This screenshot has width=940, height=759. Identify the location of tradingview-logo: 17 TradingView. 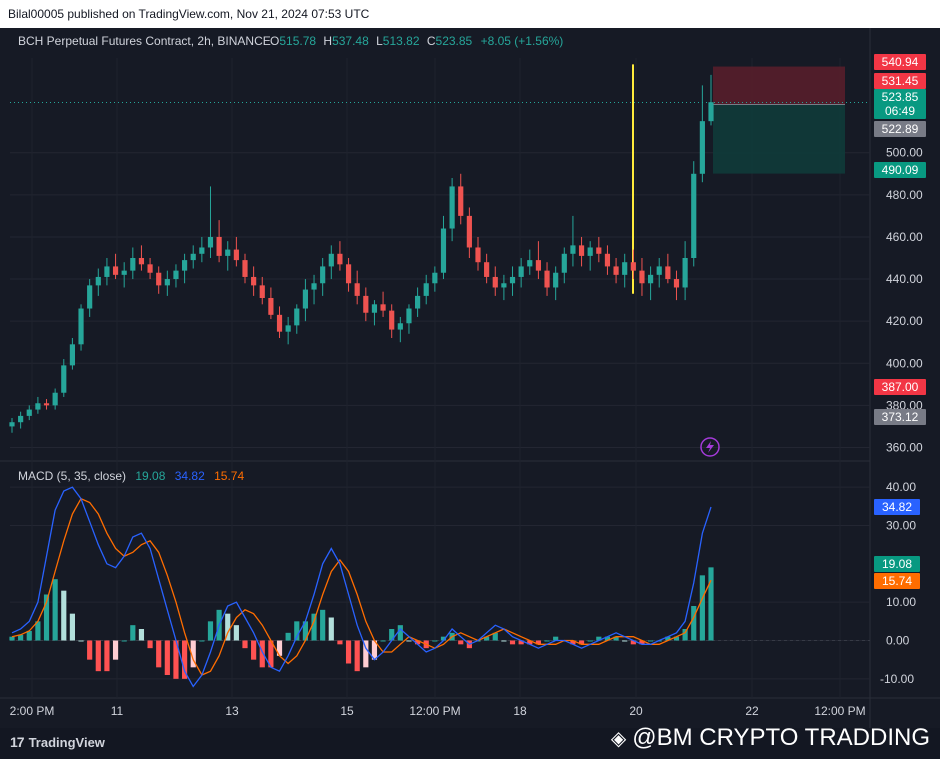
(57, 742).